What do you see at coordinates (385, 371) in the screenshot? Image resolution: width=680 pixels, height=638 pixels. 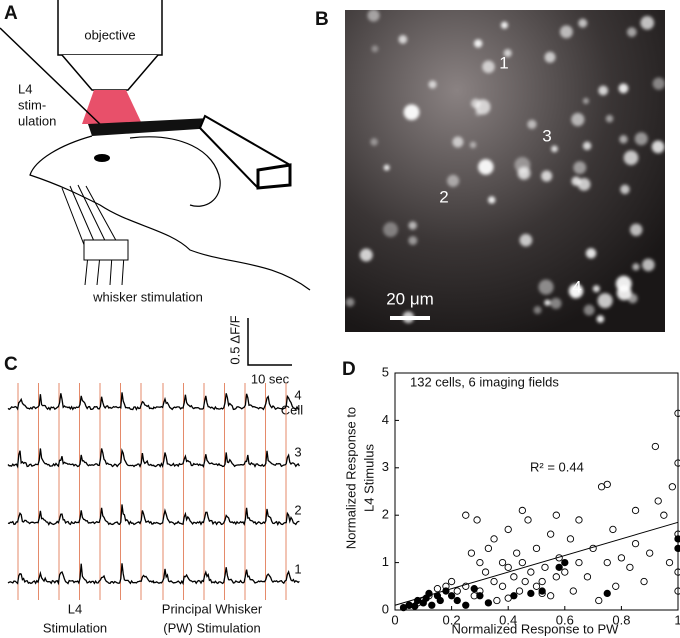 I see `y-tick-label: 5` at bounding box center [385, 371].